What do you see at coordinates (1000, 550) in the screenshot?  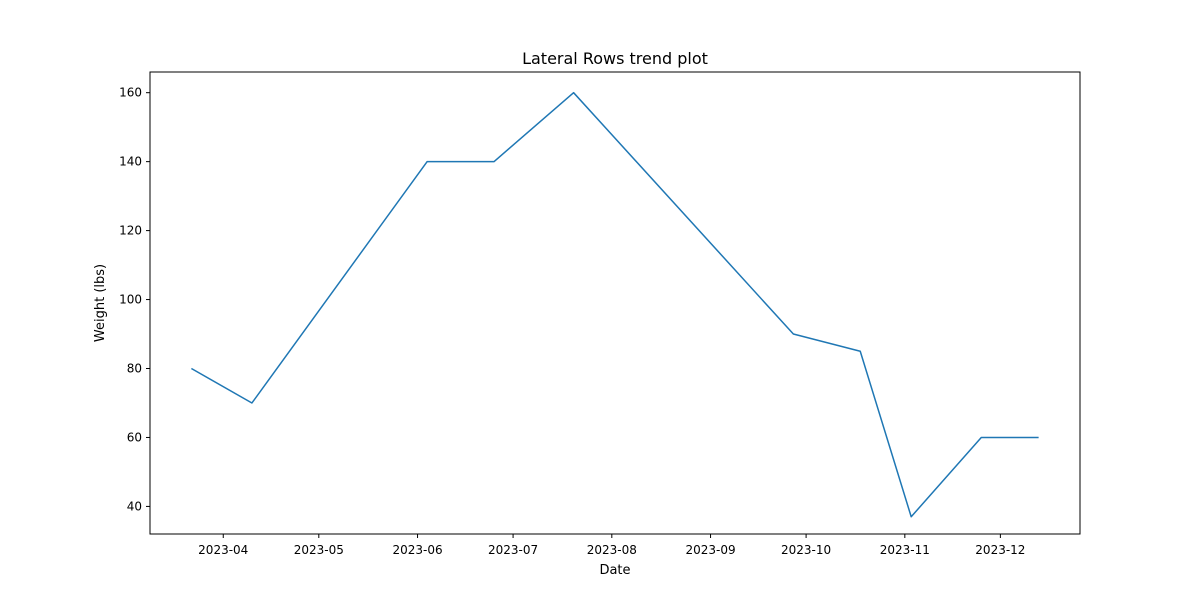 I see `x-tick-label: 2023-12` at bounding box center [1000, 550].